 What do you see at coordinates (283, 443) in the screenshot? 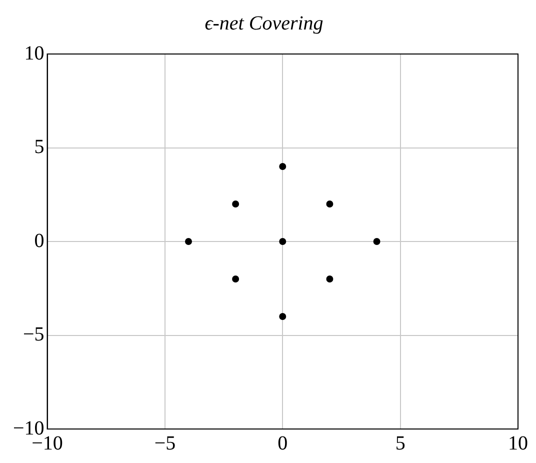
I see `x-tick-label: 0` at bounding box center [283, 443].